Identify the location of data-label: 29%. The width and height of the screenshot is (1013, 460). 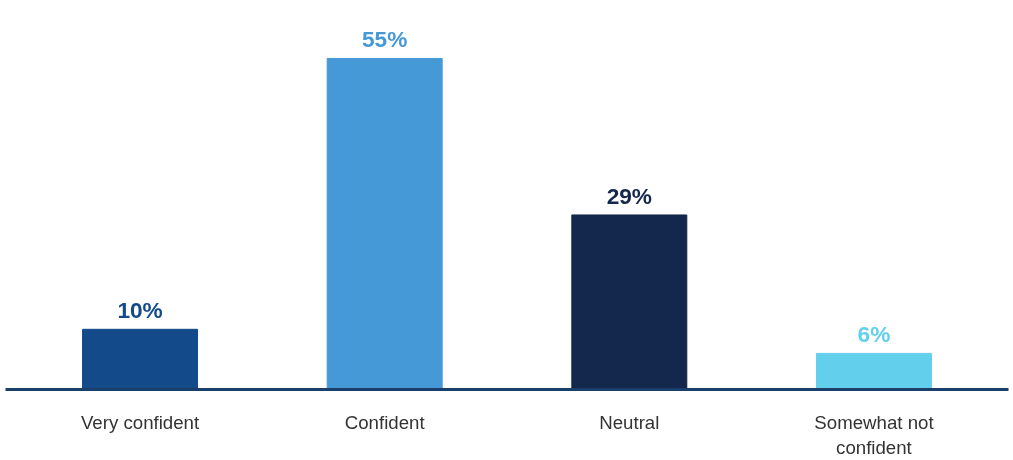
(629, 195).